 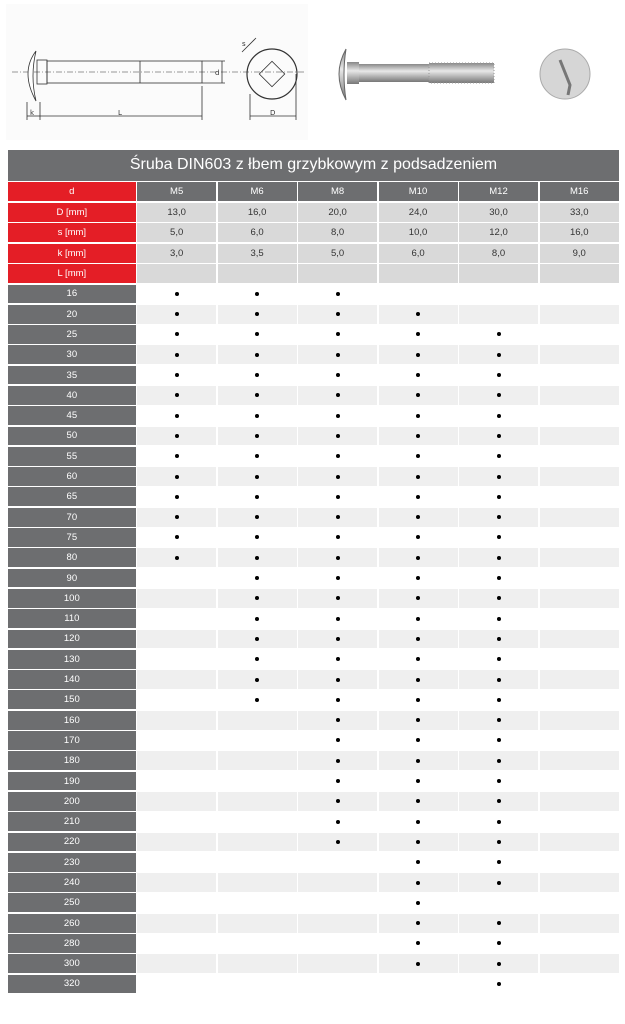 What do you see at coordinates (72, 497) in the screenshot?
I see `length-label: 65` at bounding box center [72, 497].